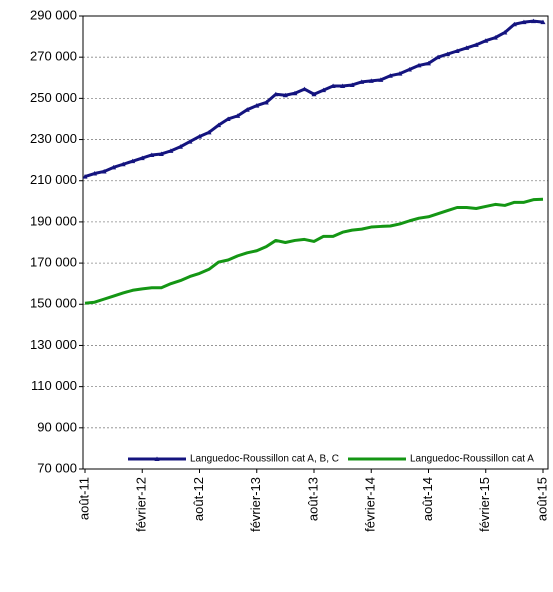  Describe the element at coordinates (53, 179) in the screenshot. I see `y-tick-label: 210 000` at that location.